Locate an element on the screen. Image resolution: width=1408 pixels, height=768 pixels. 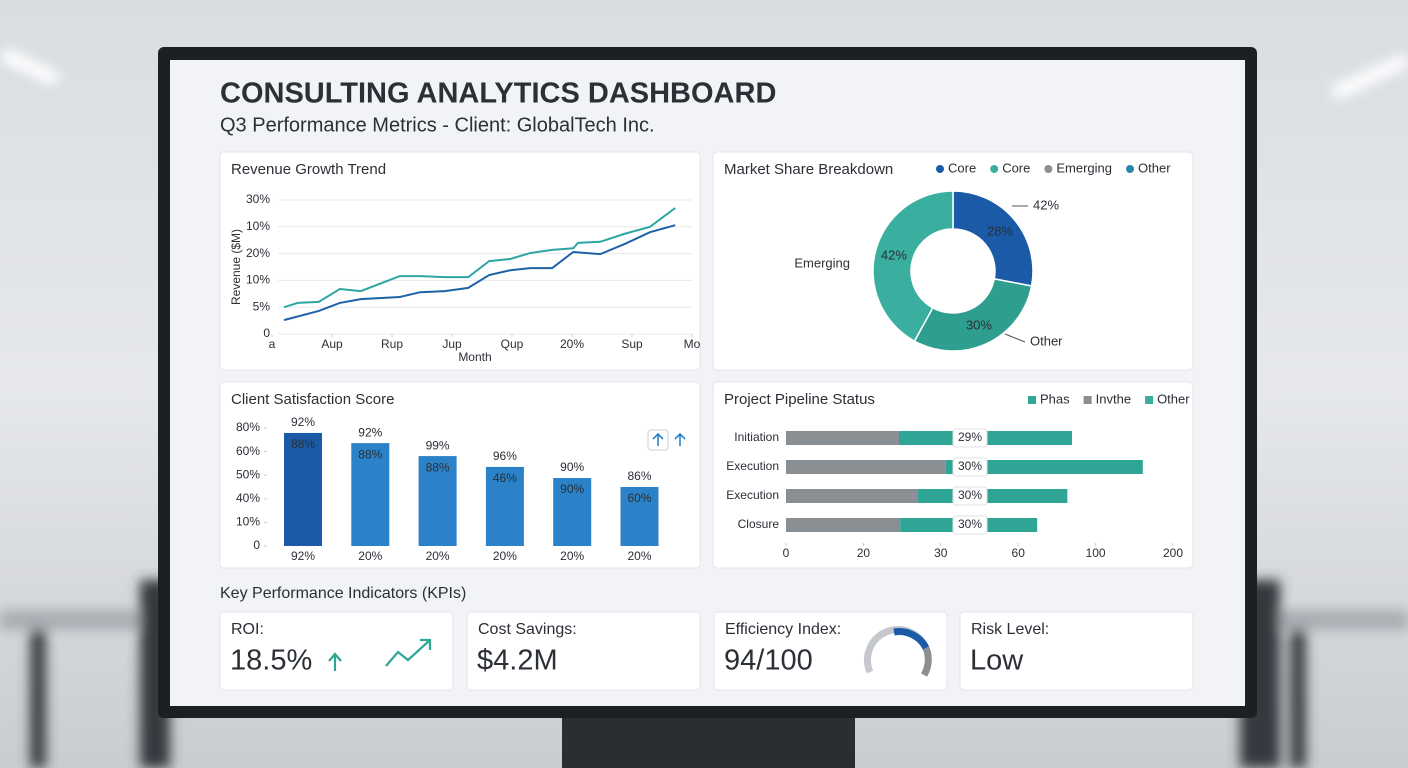
y-tick-label: 40% is located at coordinates (248, 498).